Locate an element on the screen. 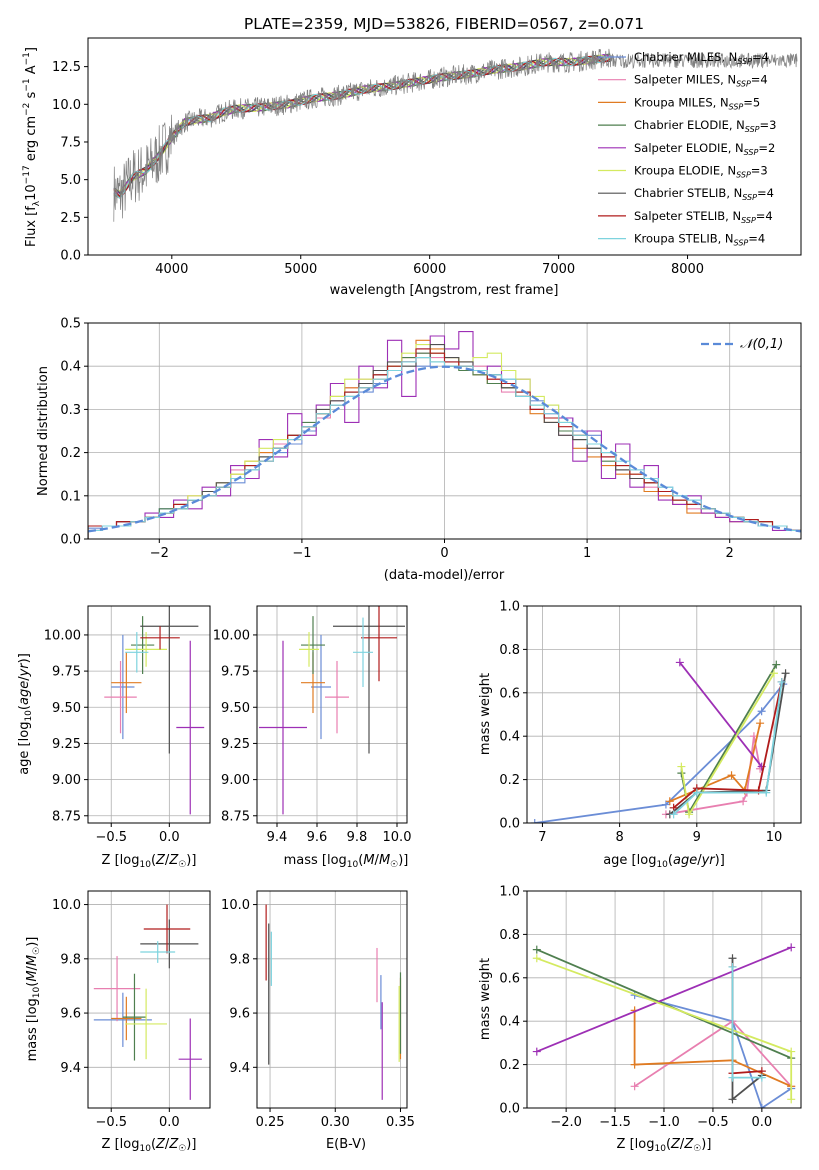  z-mass-x-label: Z [log10(Z/Z☉)] is located at coordinates (149, 1145).